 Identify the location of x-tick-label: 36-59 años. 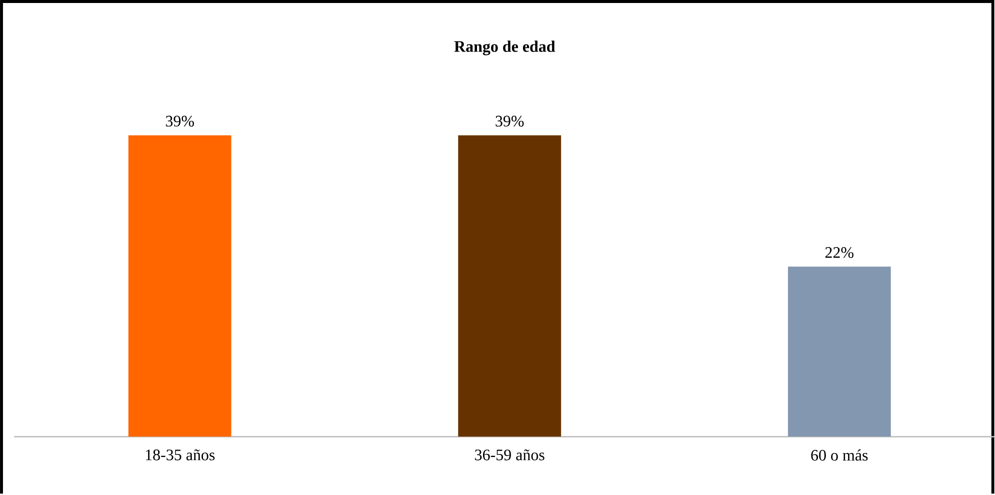
(509, 454).